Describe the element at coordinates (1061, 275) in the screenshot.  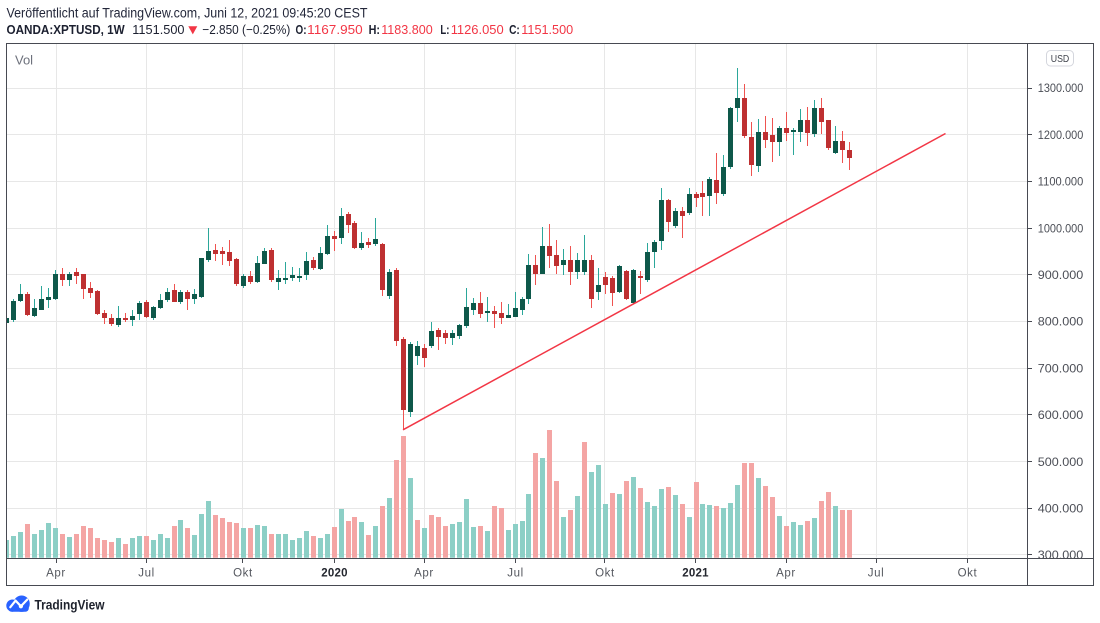
I see `svg-text: 900.000` at that location.